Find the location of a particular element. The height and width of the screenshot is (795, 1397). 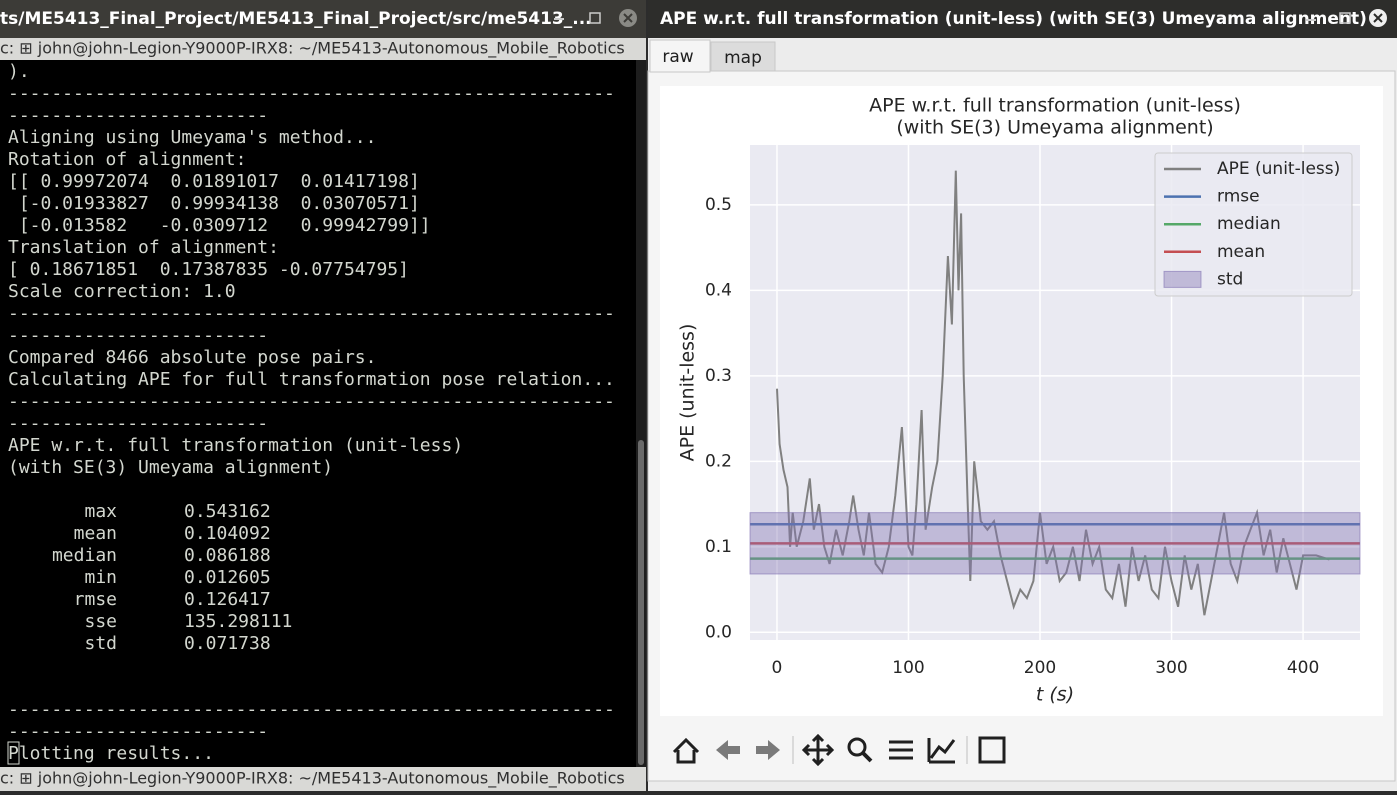

back-button is located at coordinates (728, 750).